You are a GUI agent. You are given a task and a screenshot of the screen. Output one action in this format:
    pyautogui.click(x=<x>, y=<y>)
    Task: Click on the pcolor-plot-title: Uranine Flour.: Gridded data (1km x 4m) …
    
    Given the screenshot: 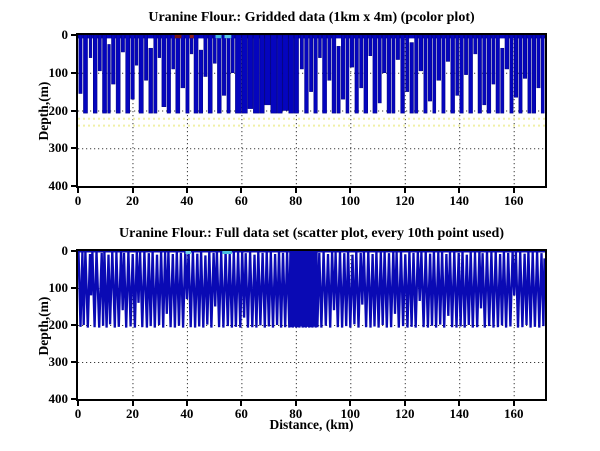 What is the action you would take?
    pyautogui.click(x=311, y=17)
    